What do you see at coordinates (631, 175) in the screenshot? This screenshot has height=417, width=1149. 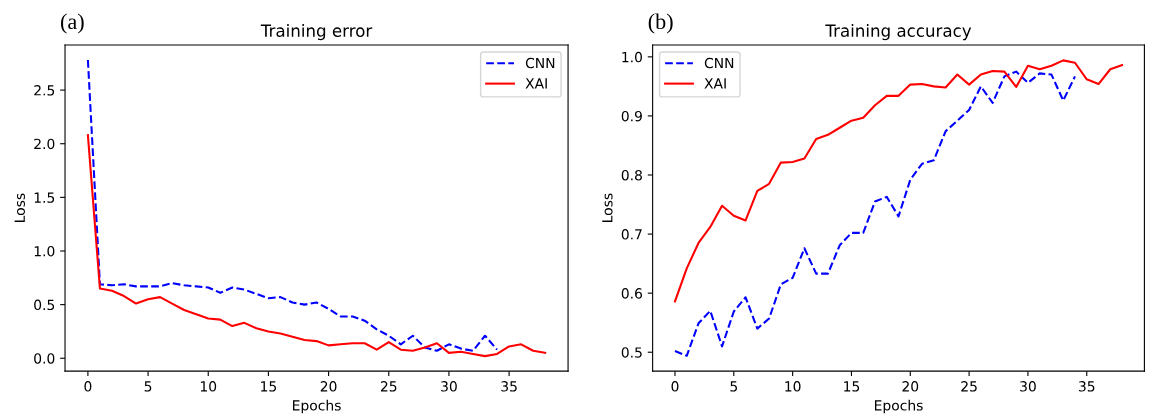 I see `y-tick-label: 0.8` at bounding box center [631, 175].